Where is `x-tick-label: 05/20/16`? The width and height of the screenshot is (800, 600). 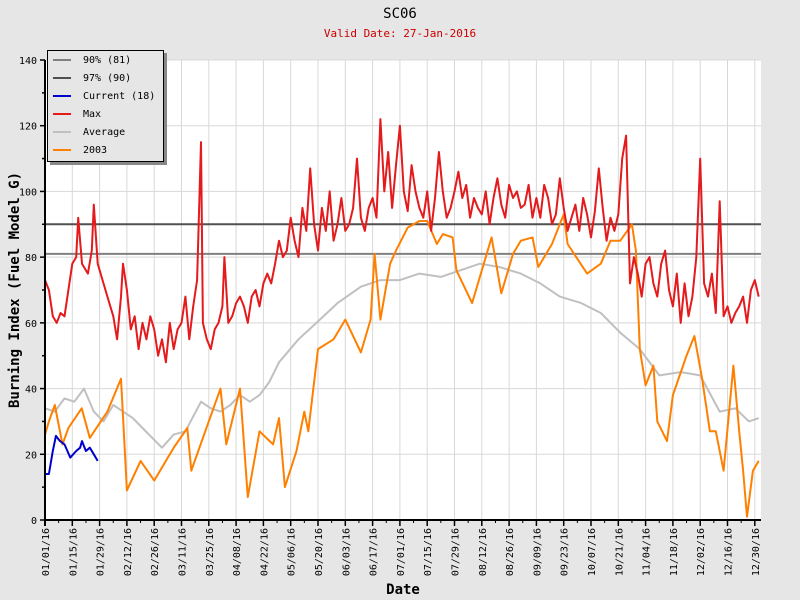 x-tick-label: 05/20/16 is located at coordinates (319, 552).